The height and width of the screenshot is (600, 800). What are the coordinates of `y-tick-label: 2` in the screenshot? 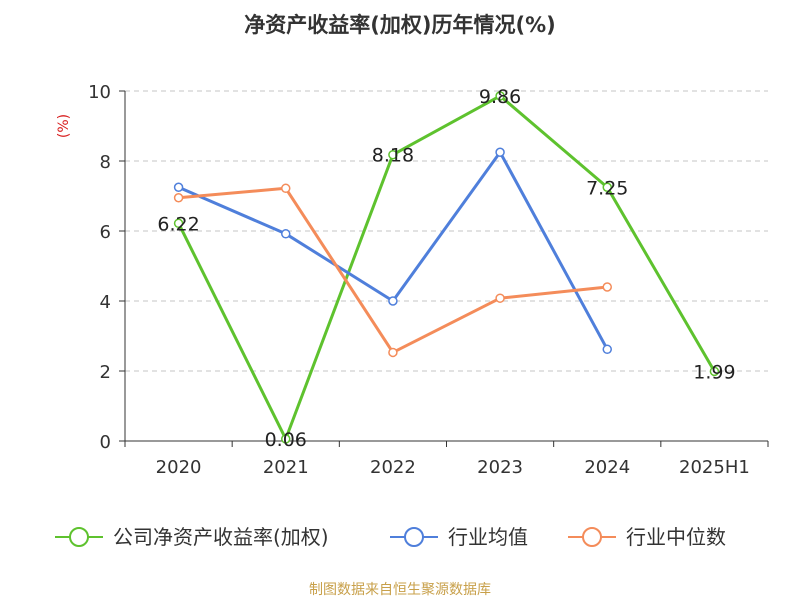 It's located at (105, 372).